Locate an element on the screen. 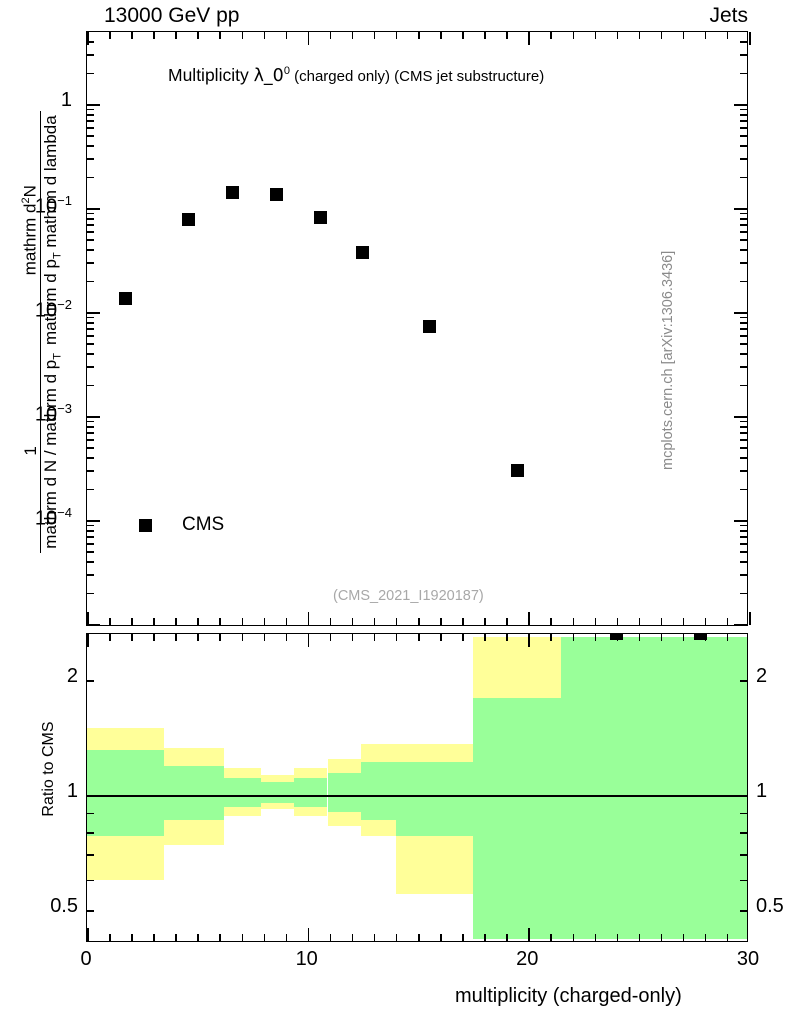  ratio-y-tick-label-left: 1 is located at coordinates (72, 791).